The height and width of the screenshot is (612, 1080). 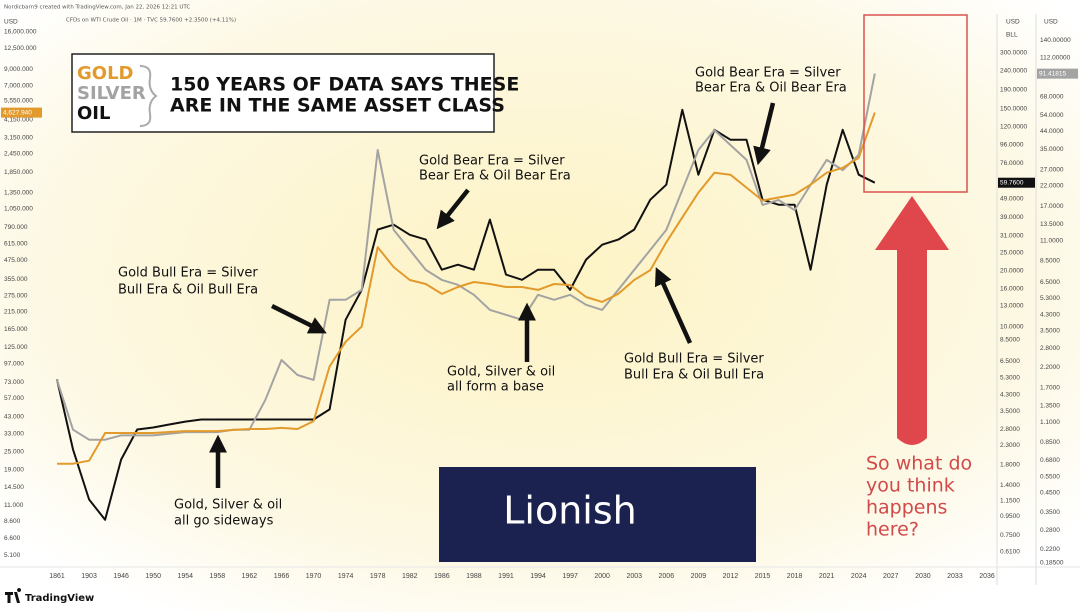 I want to click on y-tick-label: 140.00000, so click(x=1055, y=40).